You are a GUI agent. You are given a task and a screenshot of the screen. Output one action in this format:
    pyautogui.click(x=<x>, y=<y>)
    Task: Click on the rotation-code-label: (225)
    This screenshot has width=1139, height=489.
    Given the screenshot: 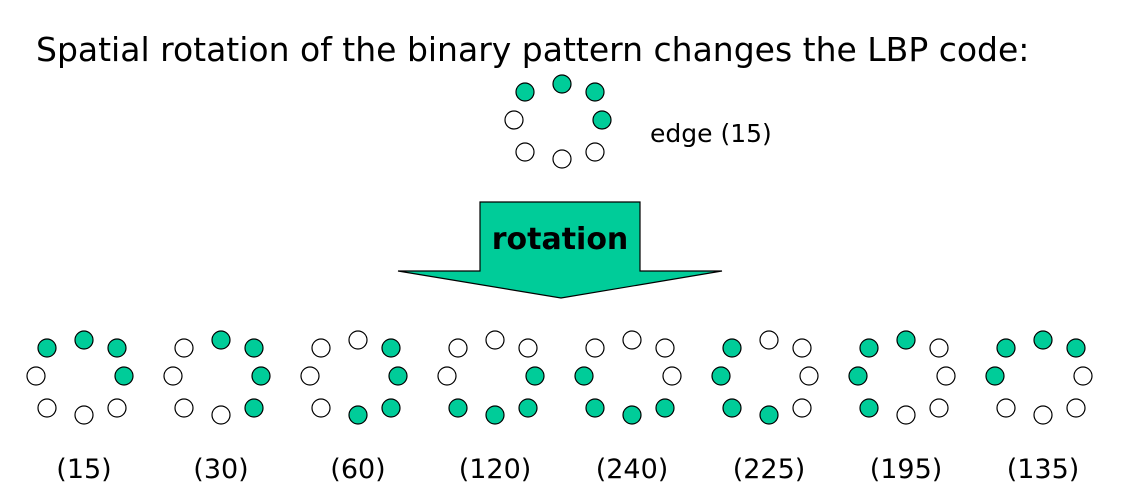 What is the action you would take?
    pyautogui.click(x=769, y=469)
    